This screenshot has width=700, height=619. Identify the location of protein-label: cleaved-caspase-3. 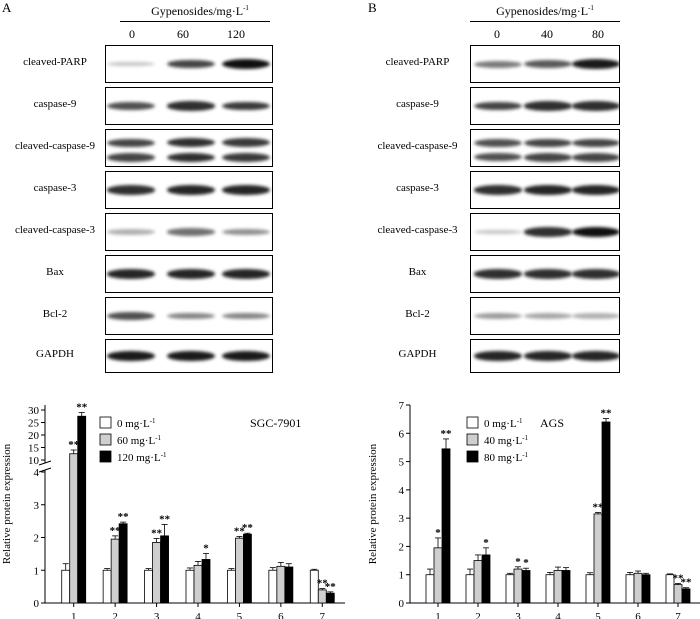
(54, 230).